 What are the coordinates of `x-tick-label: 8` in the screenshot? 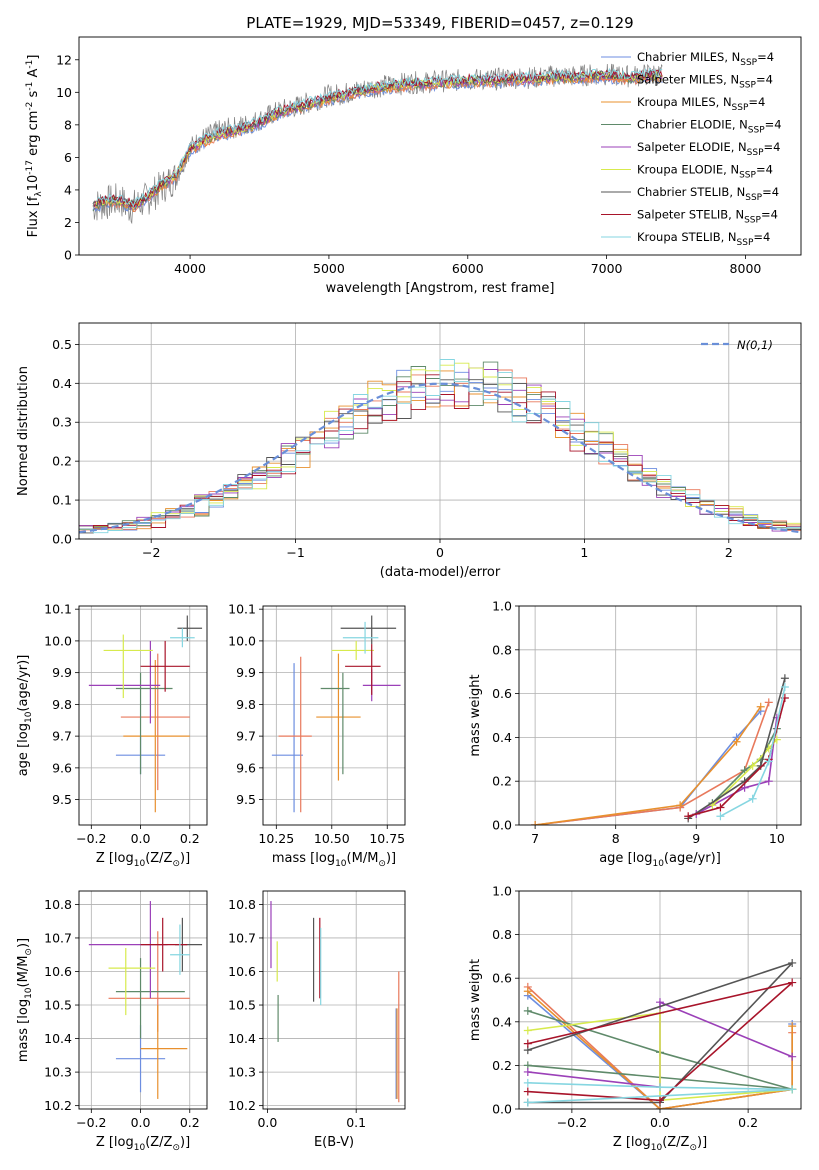 It's located at (616, 838).